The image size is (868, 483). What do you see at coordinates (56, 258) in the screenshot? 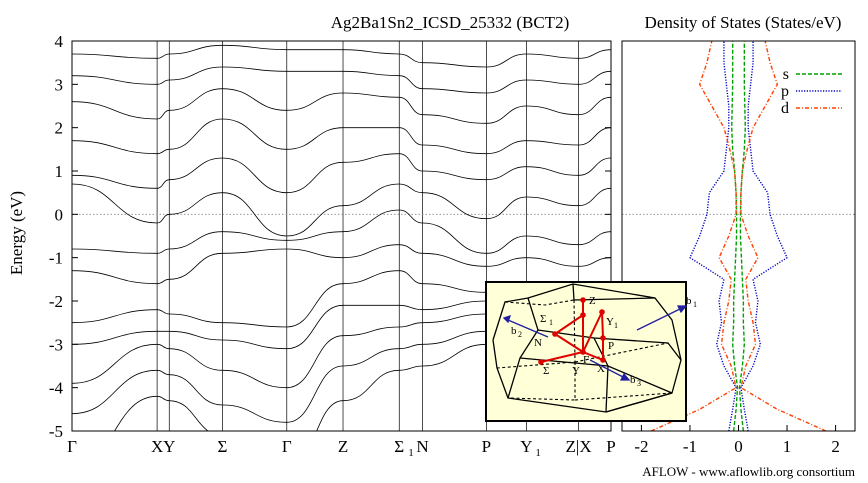
I see `y-tick-label: -1` at bounding box center [56, 258].